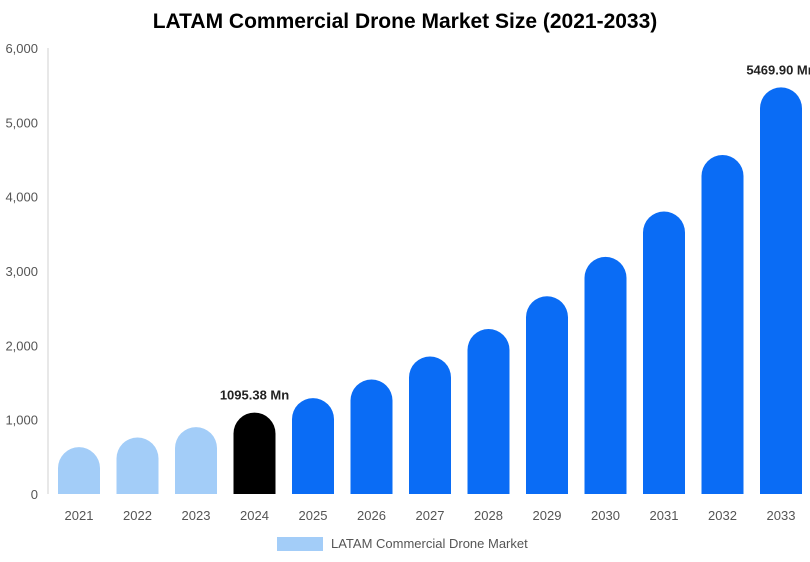 This screenshot has height=562, width=810. Describe the element at coordinates (254, 453) in the screenshot. I see `bar-2024` at that location.